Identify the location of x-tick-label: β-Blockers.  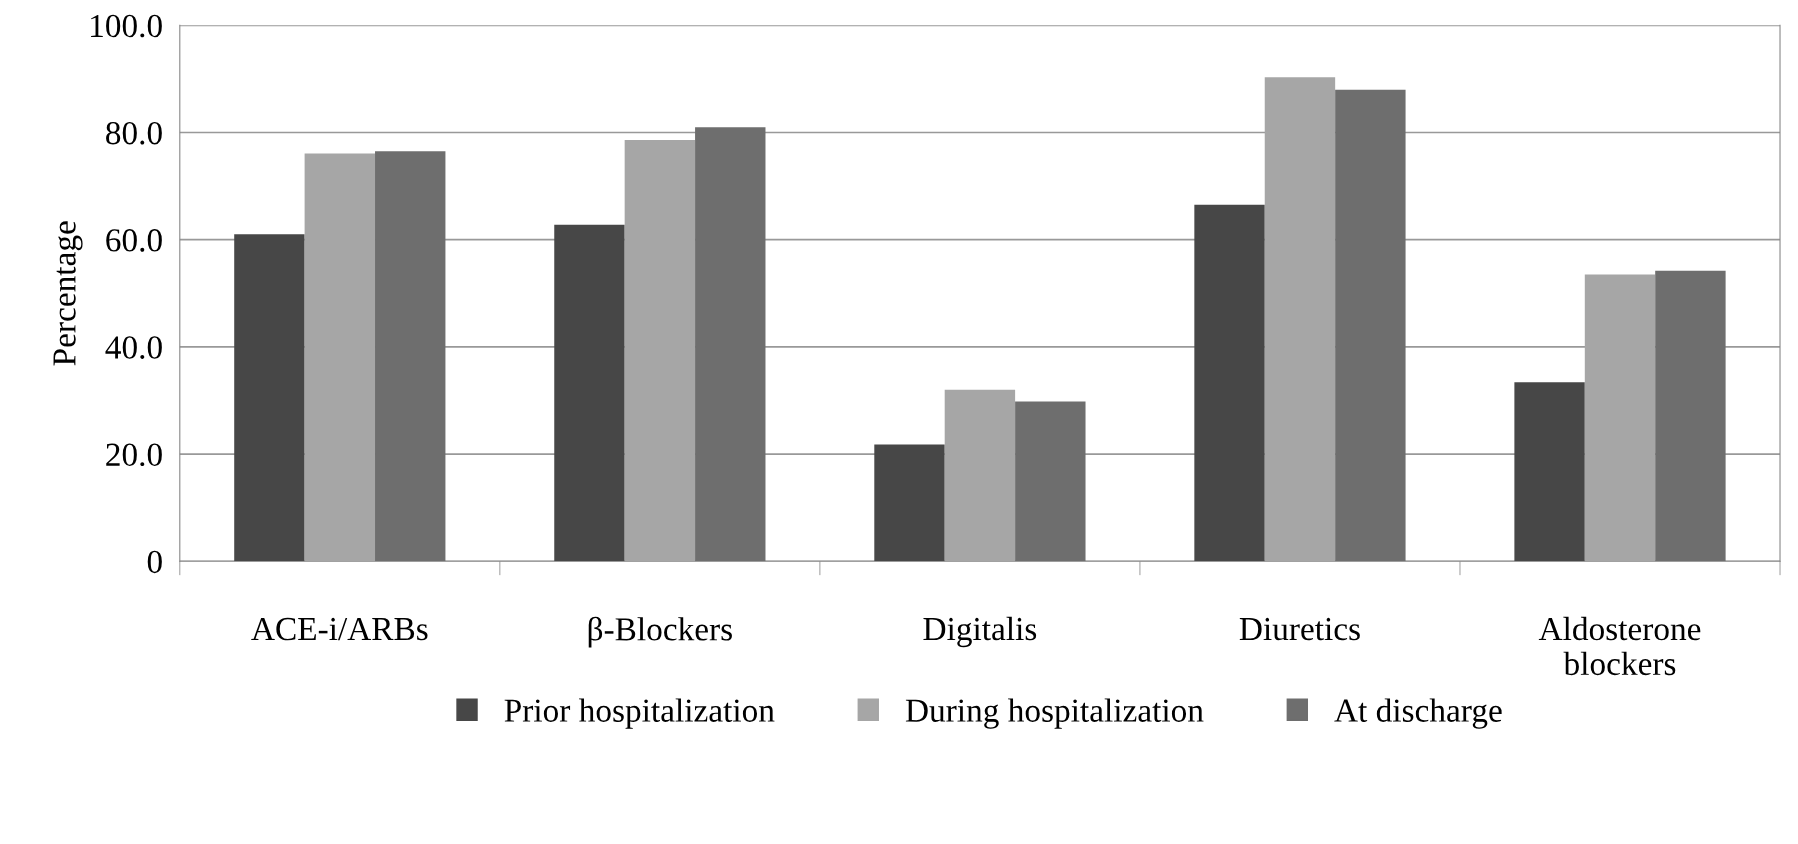
(660, 632).